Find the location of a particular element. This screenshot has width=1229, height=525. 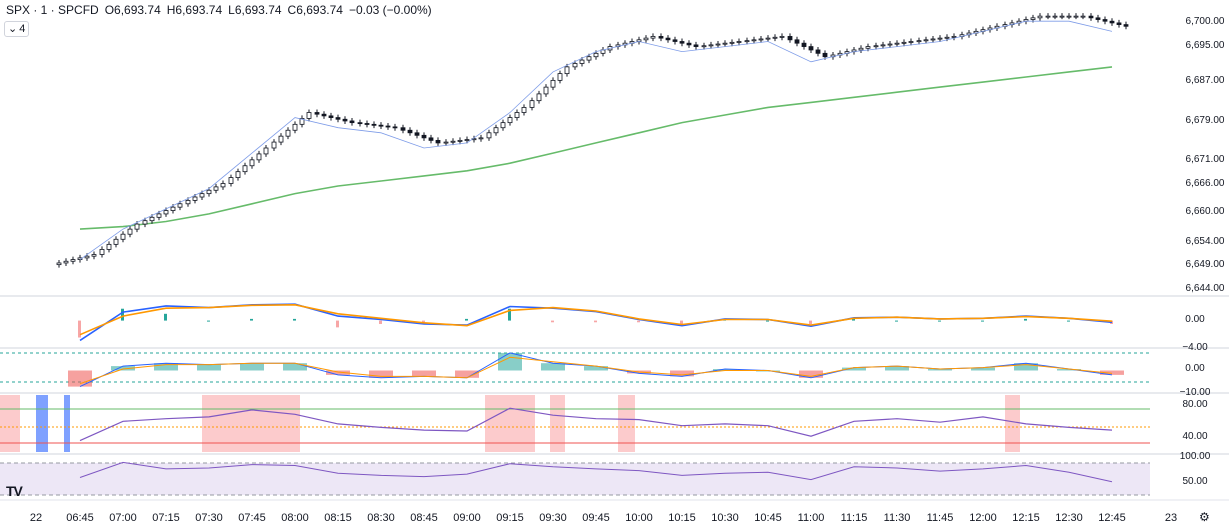

time-axis-label: 12:30 is located at coordinates (1069, 518).